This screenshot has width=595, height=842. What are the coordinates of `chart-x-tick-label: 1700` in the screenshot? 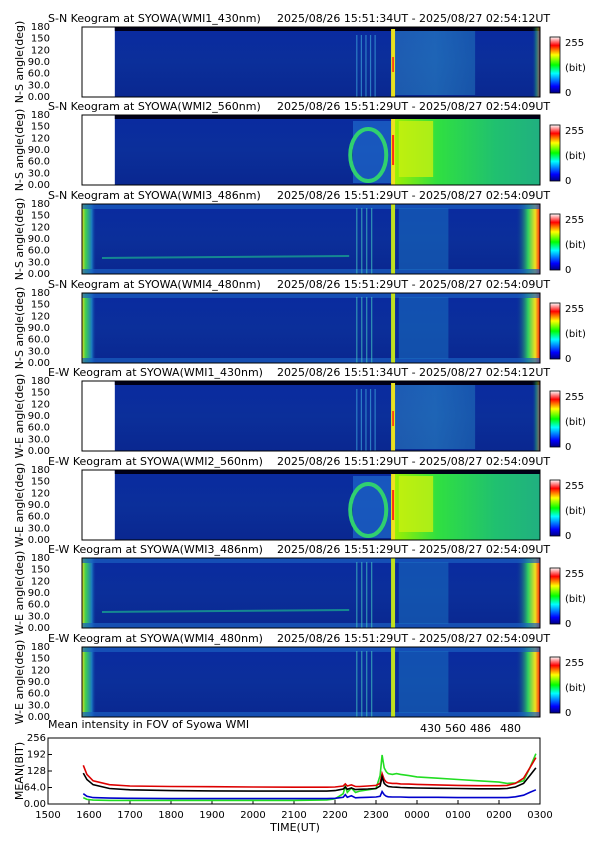 It's located at (129, 815).